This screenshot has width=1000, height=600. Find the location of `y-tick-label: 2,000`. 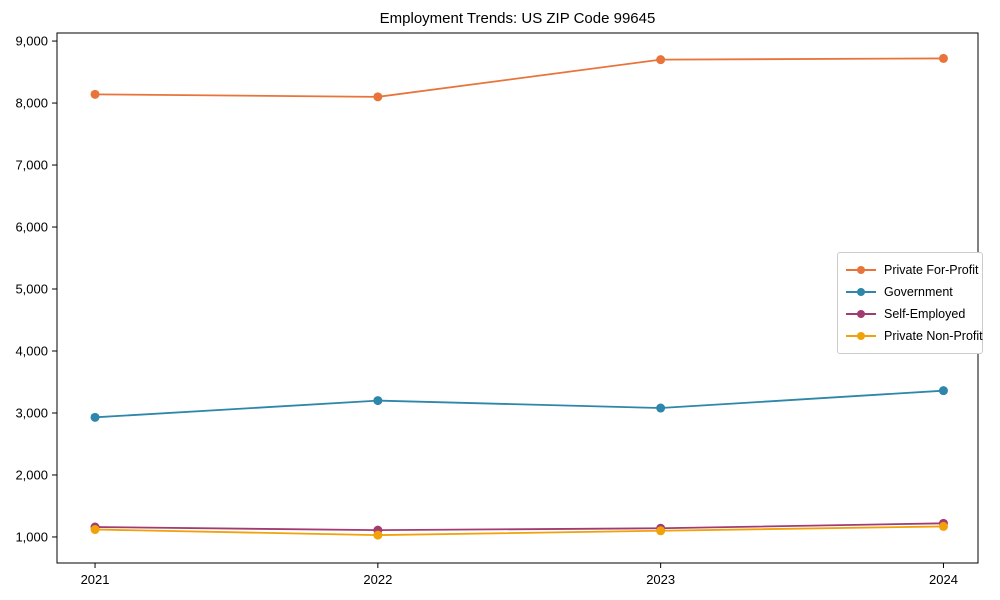

y-tick-label: 2,000 is located at coordinates (31, 474).